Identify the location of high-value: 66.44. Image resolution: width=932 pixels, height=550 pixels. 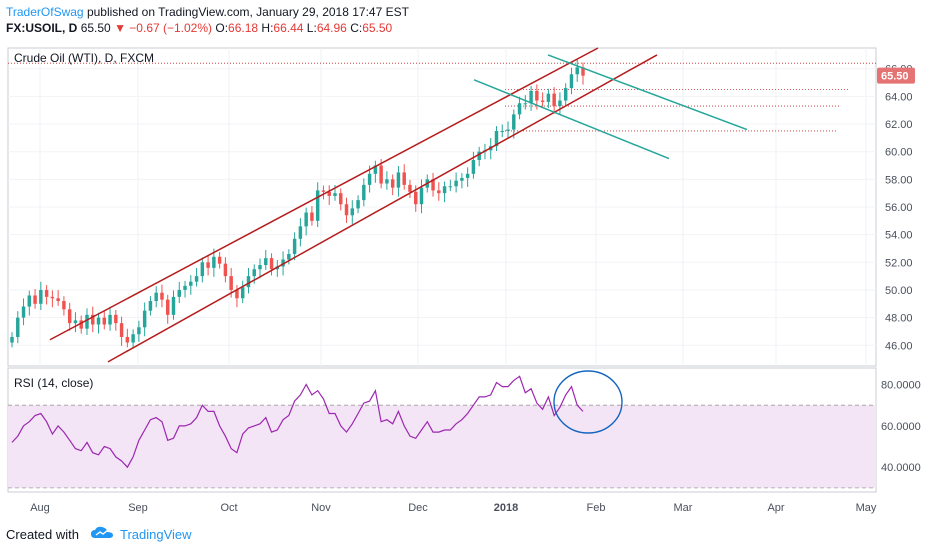
(288, 28).